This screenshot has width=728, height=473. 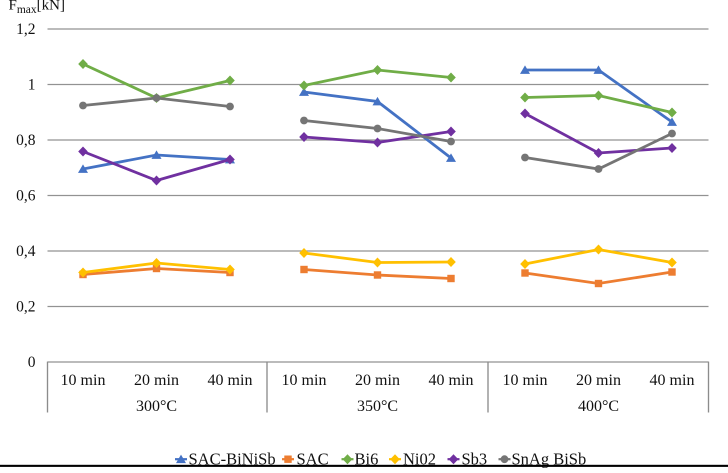 What do you see at coordinates (37, 8) in the screenshot?
I see `svg-text: Fmax[kN]` at bounding box center [37, 8].